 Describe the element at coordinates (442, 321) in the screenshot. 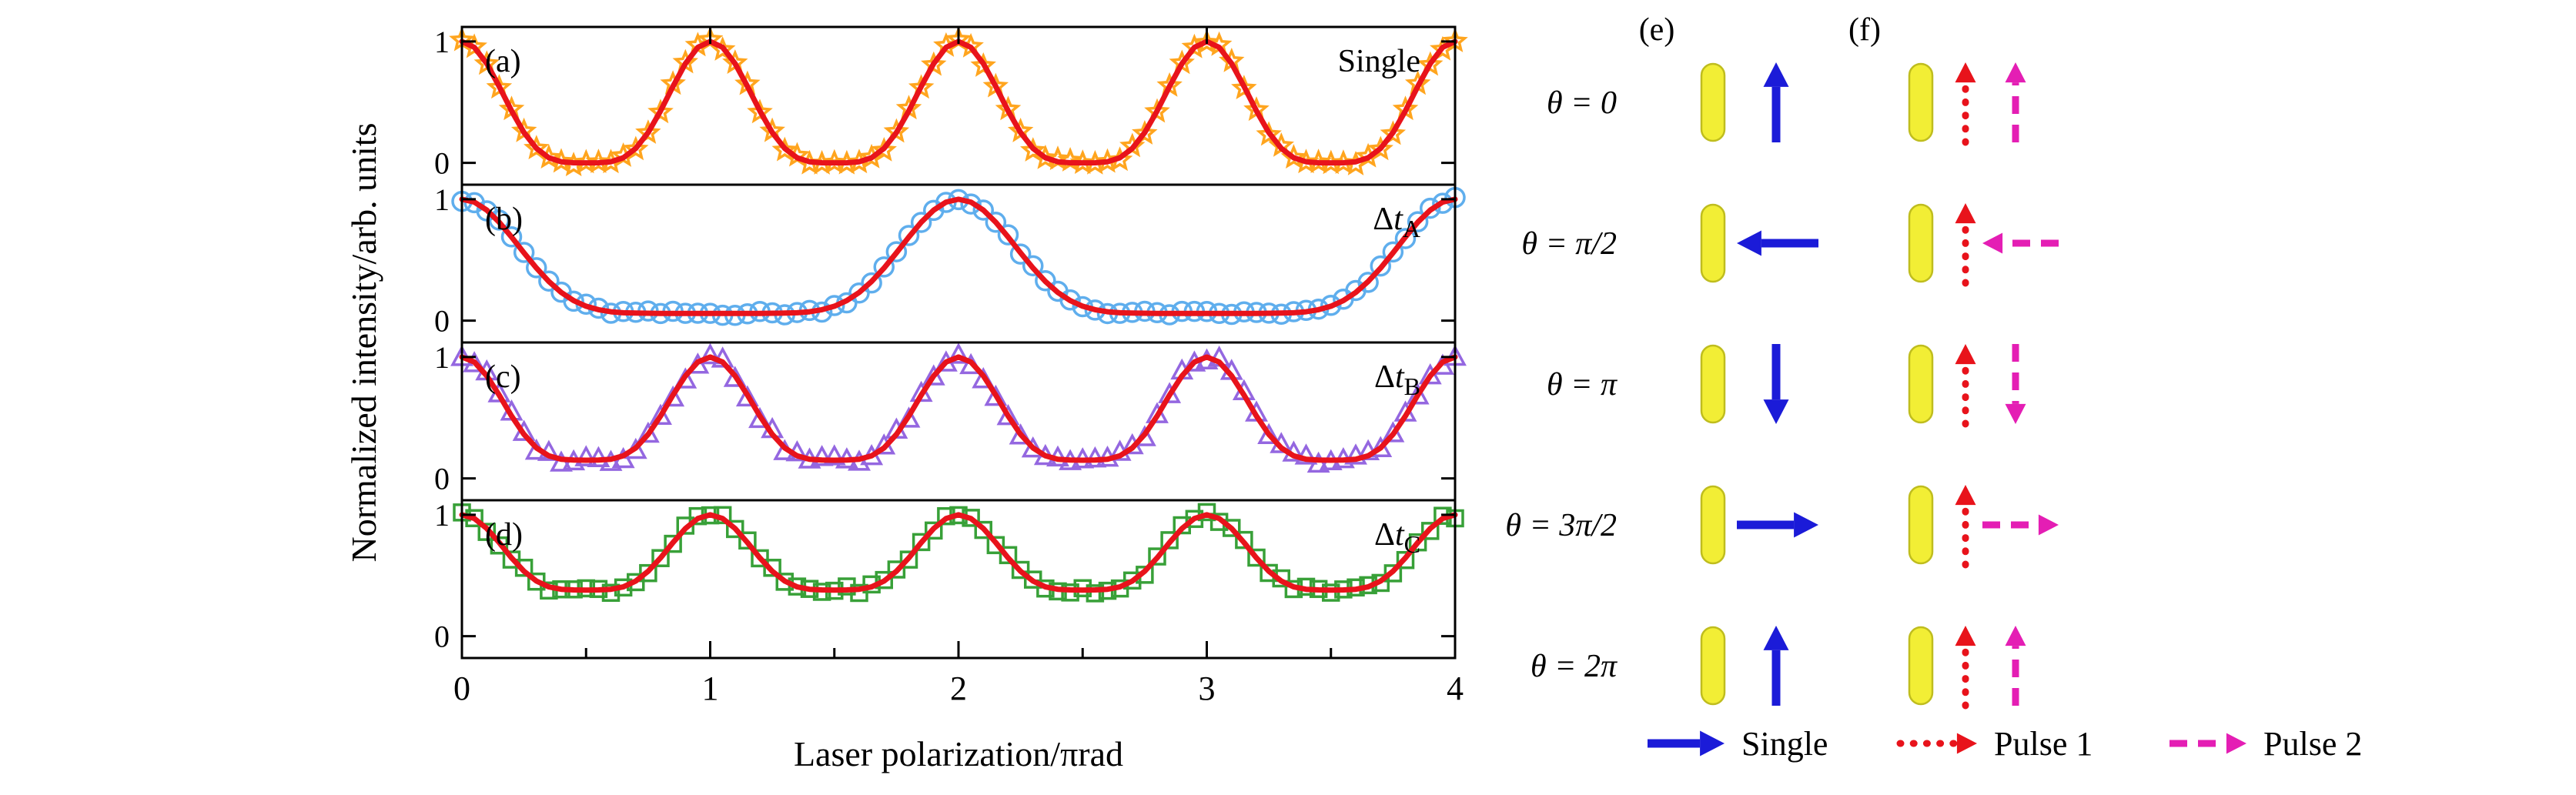

I see `y-tick-label: 0` at that location.